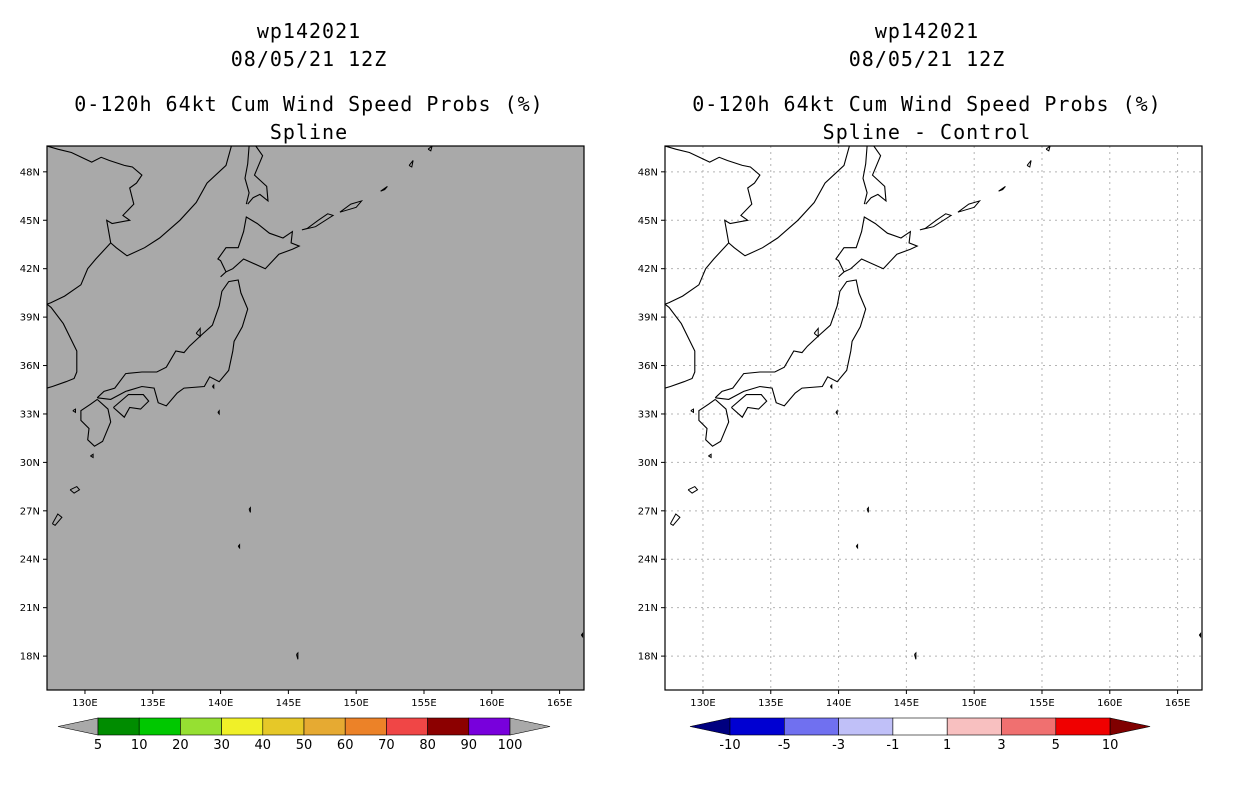  Describe the element at coordinates (30, 269) in the screenshot. I see `lat-label: 42N` at that location.